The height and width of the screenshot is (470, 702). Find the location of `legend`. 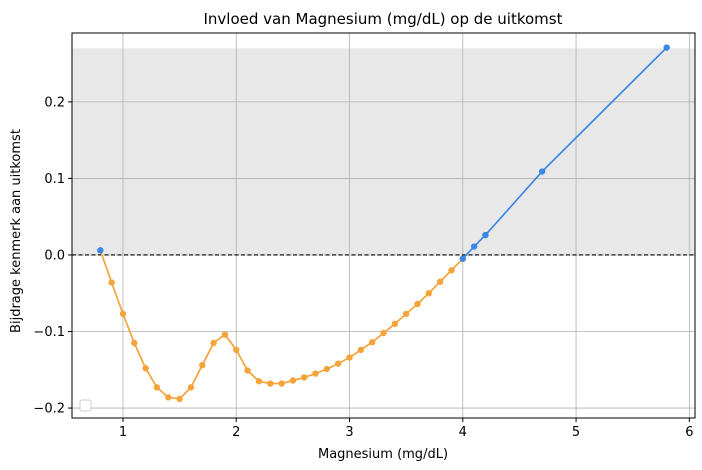

legend is located at coordinates (85, 405).